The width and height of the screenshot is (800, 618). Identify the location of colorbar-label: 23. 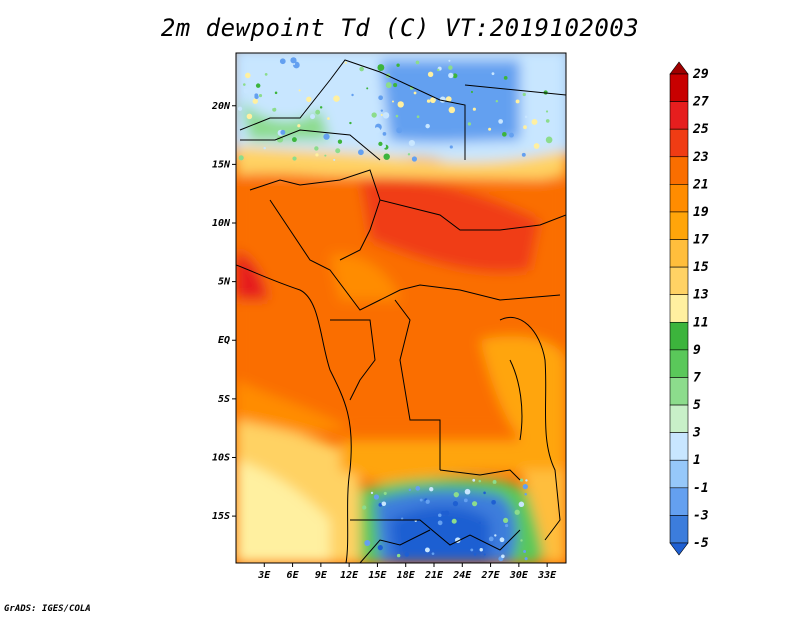
(700, 157).